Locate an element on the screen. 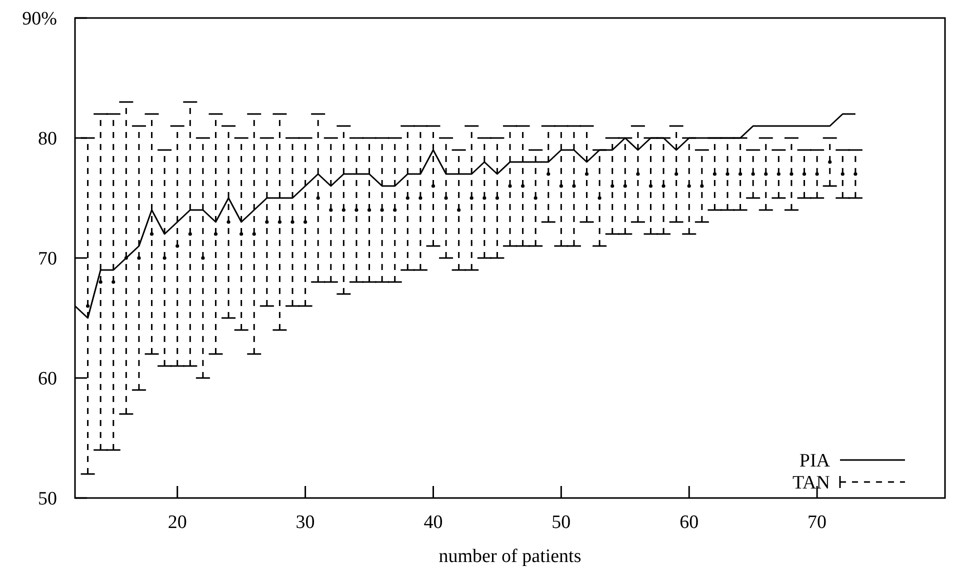 The image size is (955, 573). y-tick-label: 60 is located at coordinates (47, 379).